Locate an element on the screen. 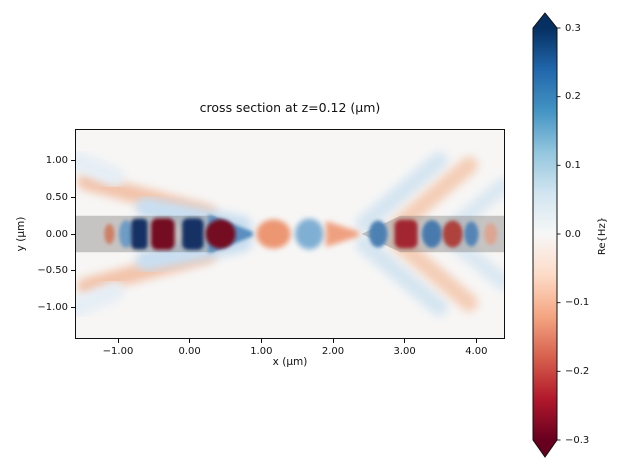 The image size is (627, 470). y-tick-label: 0.50 is located at coordinates (56, 197).